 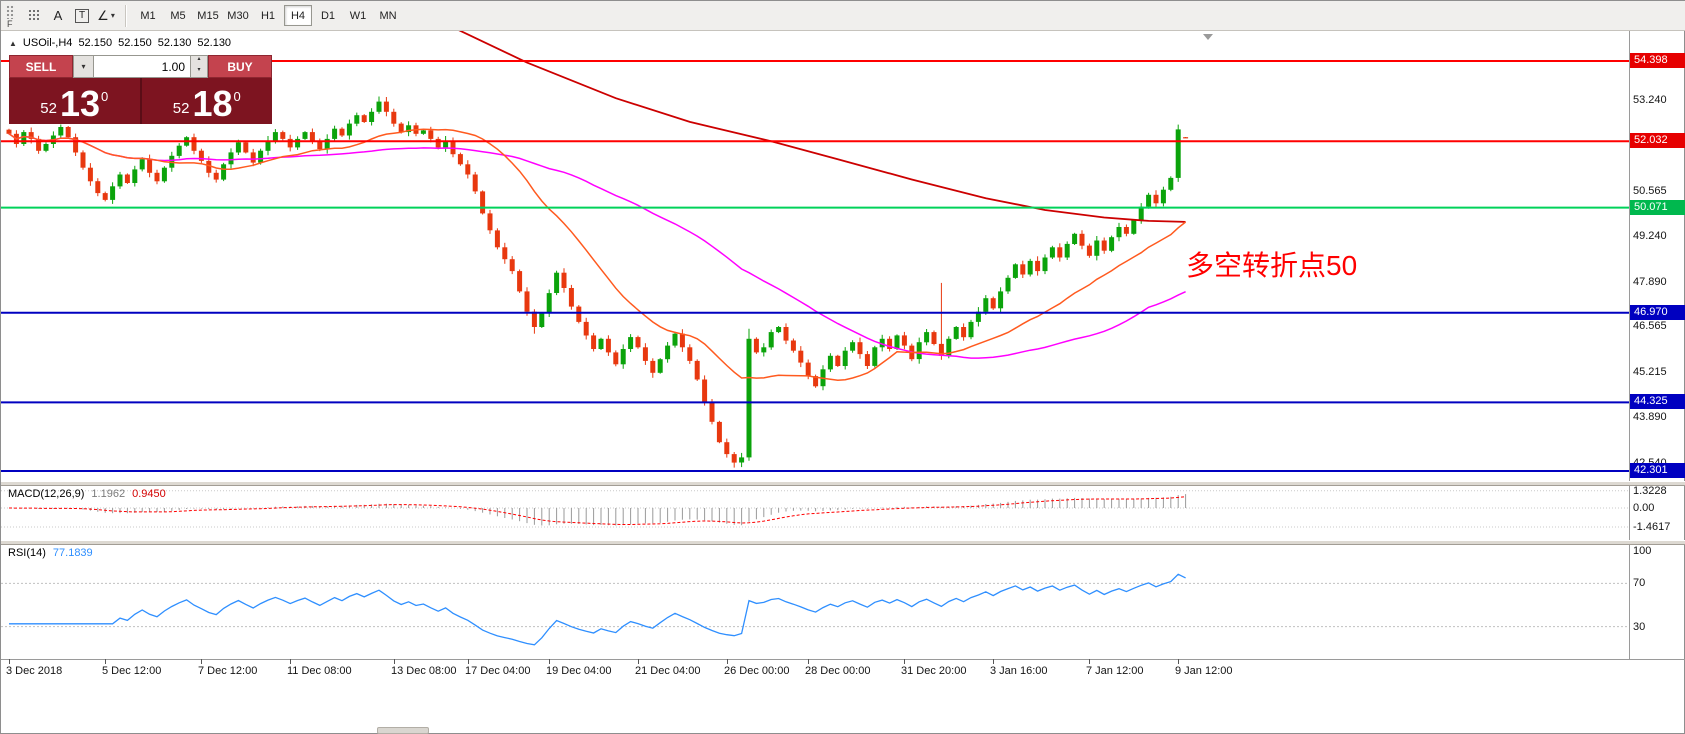 What do you see at coordinates (112, 15) in the screenshot?
I see `dropdown-arrow-icon: ▾` at bounding box center [112, 15].